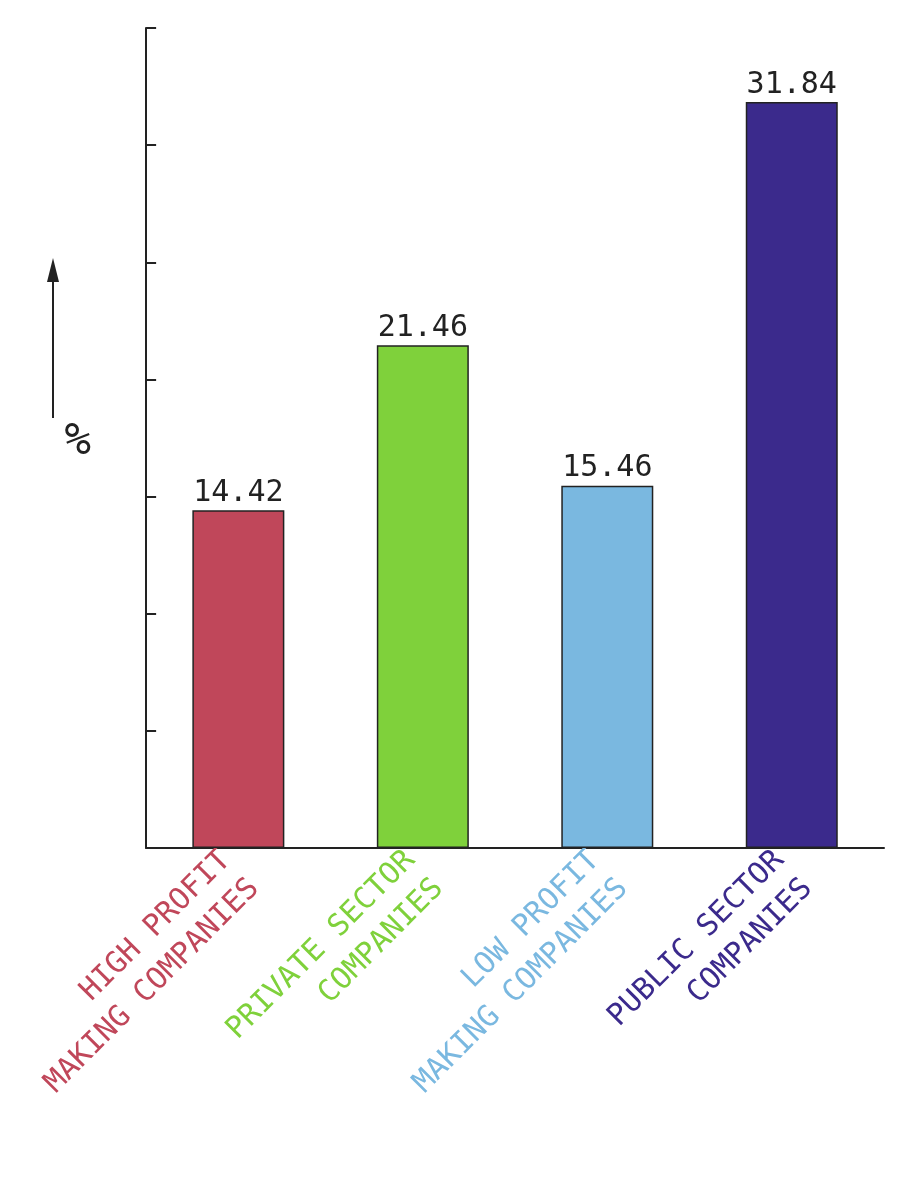  Describe the element at coordinates (791, 82) in the screenshot. I see `data-label: 31.84` at that location.